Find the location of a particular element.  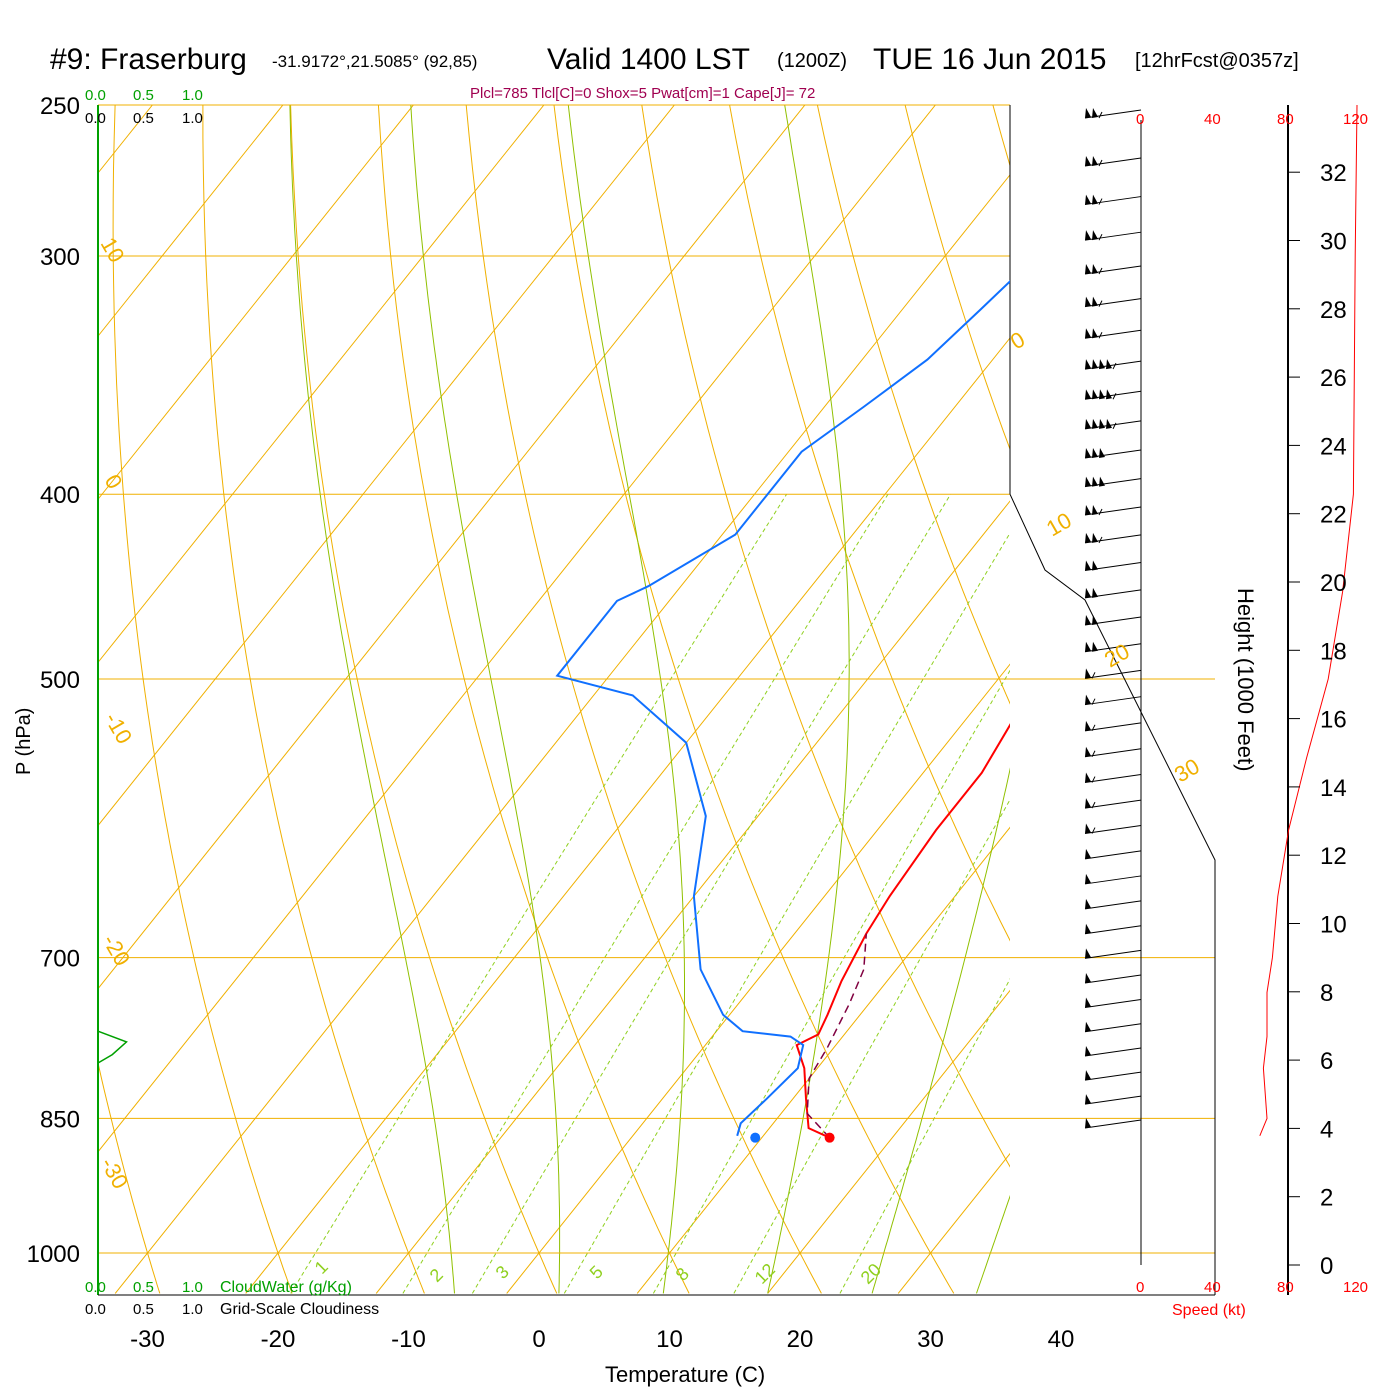

isotherm-label: 30 is located at coordinates (1187, 770).